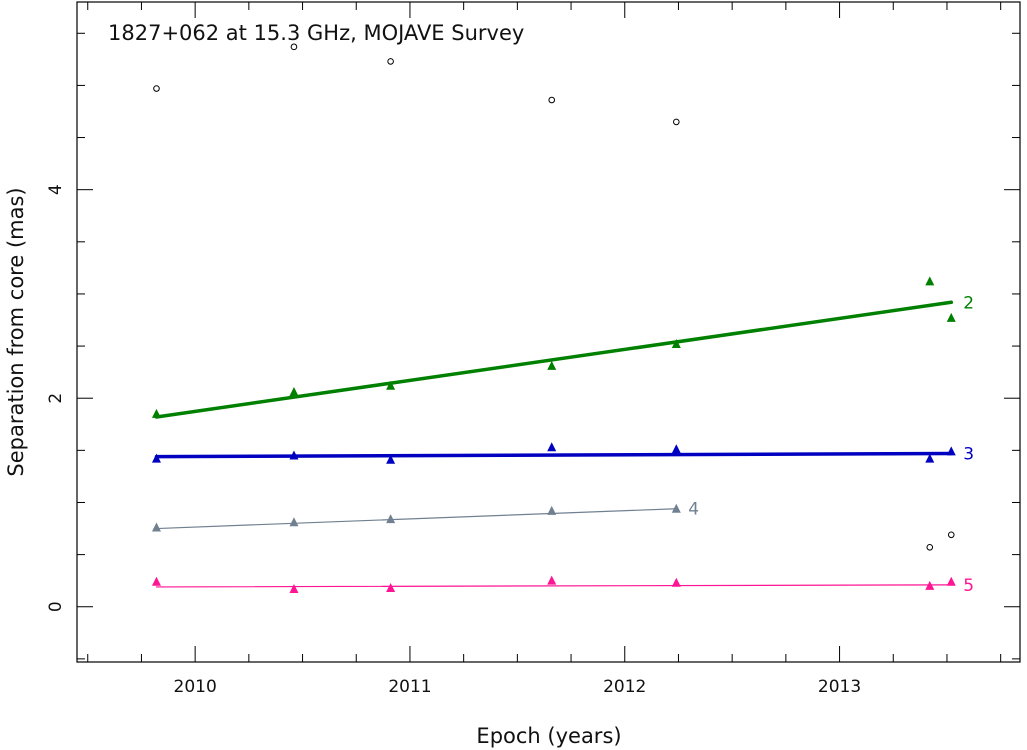  I want to click on y-tick-label: 2, so click(56, 398).